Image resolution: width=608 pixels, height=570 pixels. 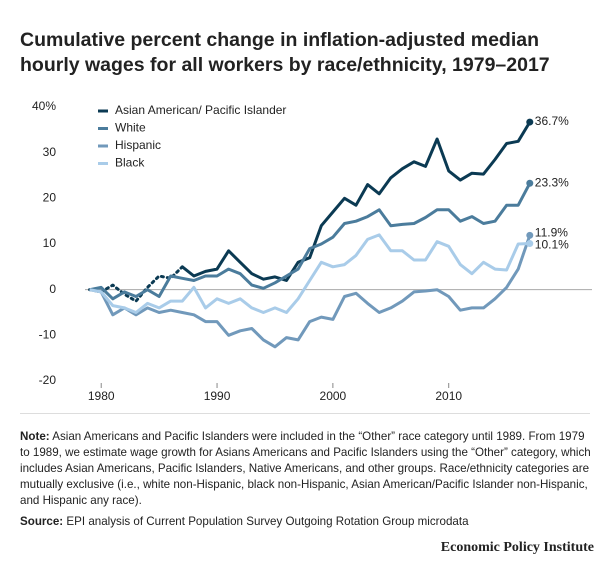 What do you see at coordinates (552, 182) in the screenshot?
I see `end-label: 23.3%` at bounding box center [552, 182].